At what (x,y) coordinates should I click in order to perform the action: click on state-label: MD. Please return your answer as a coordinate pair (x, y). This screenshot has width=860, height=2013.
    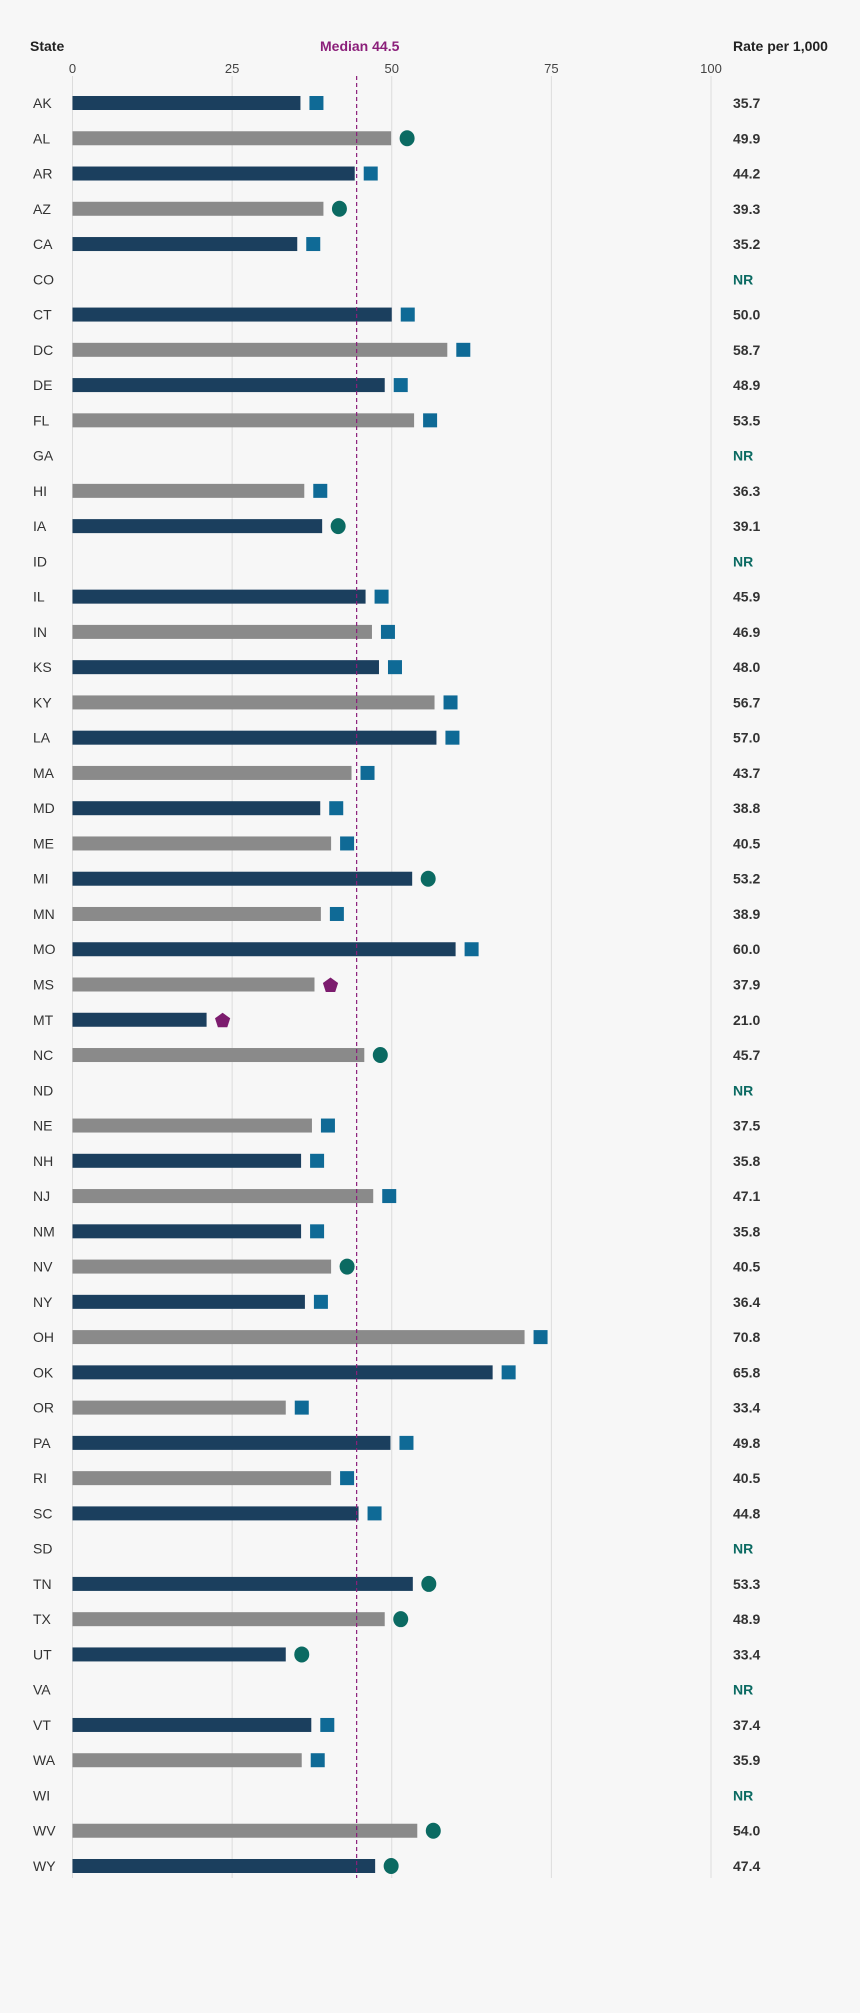
    Looking at the image, I should click on (44, 808).